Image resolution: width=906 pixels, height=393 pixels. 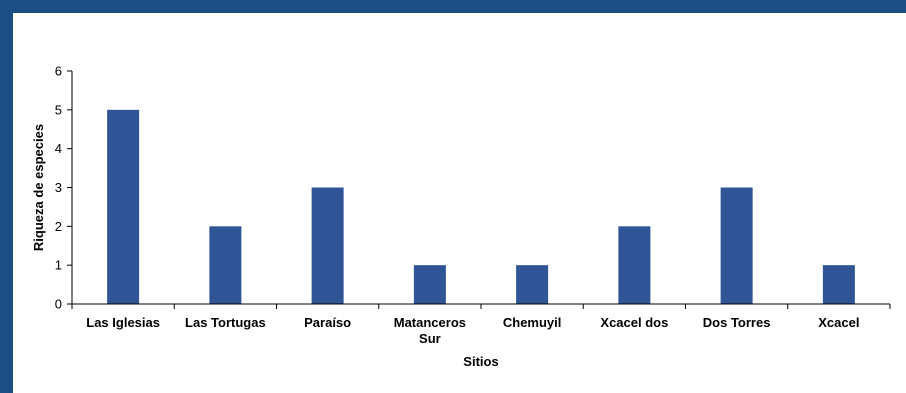 What do you see at coordinates (123, 322) in the screenshot?
I see `x-category-label: Las Iglesias` at bounding box center [123, 322].